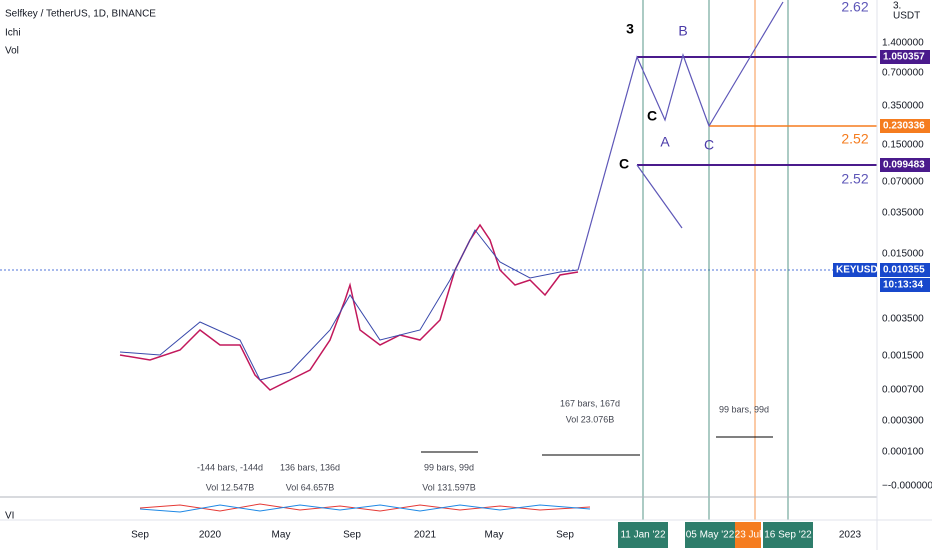 The height and width of the screenshot is (550, 932). What do you see at coordinates (230, 487) in the screenshot?
I see `measure-label: Vol 12.547B` at bounding box center [230, 487].